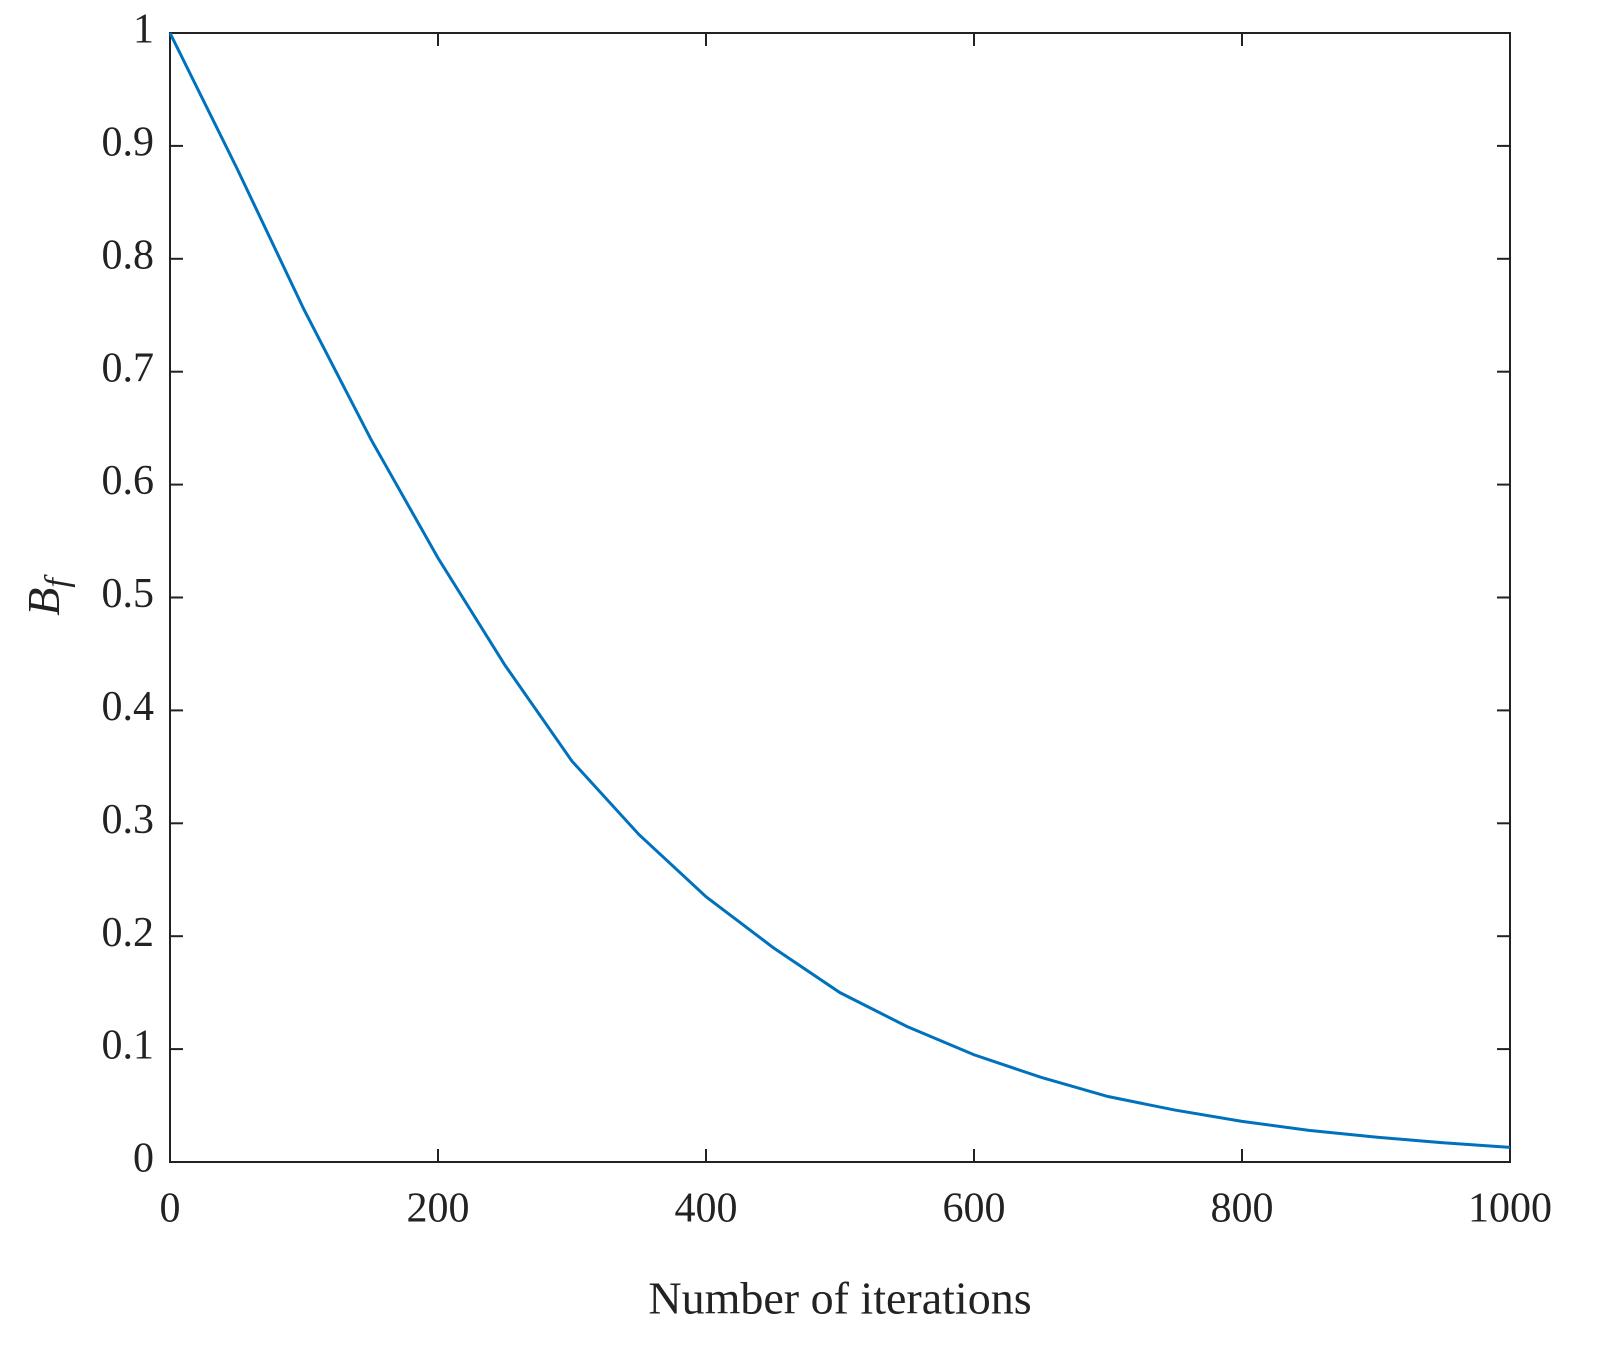 The image size is (1608, 1345). I want to click on x-axis-label: Number of iterations, so click(839, 1298).